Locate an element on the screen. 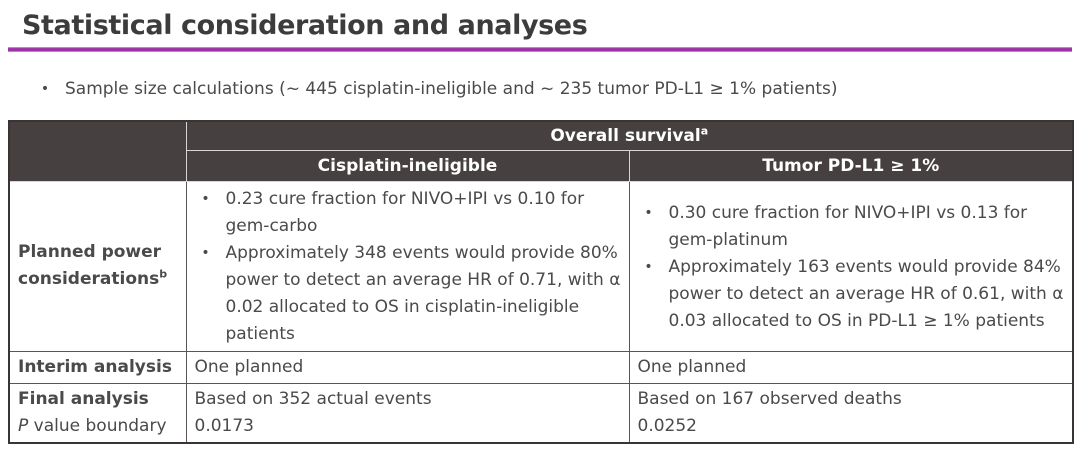 The width and height of the screenshot is (1080, 461). table-header-group-row: Overall survivala is located at coordinates (541, 151).